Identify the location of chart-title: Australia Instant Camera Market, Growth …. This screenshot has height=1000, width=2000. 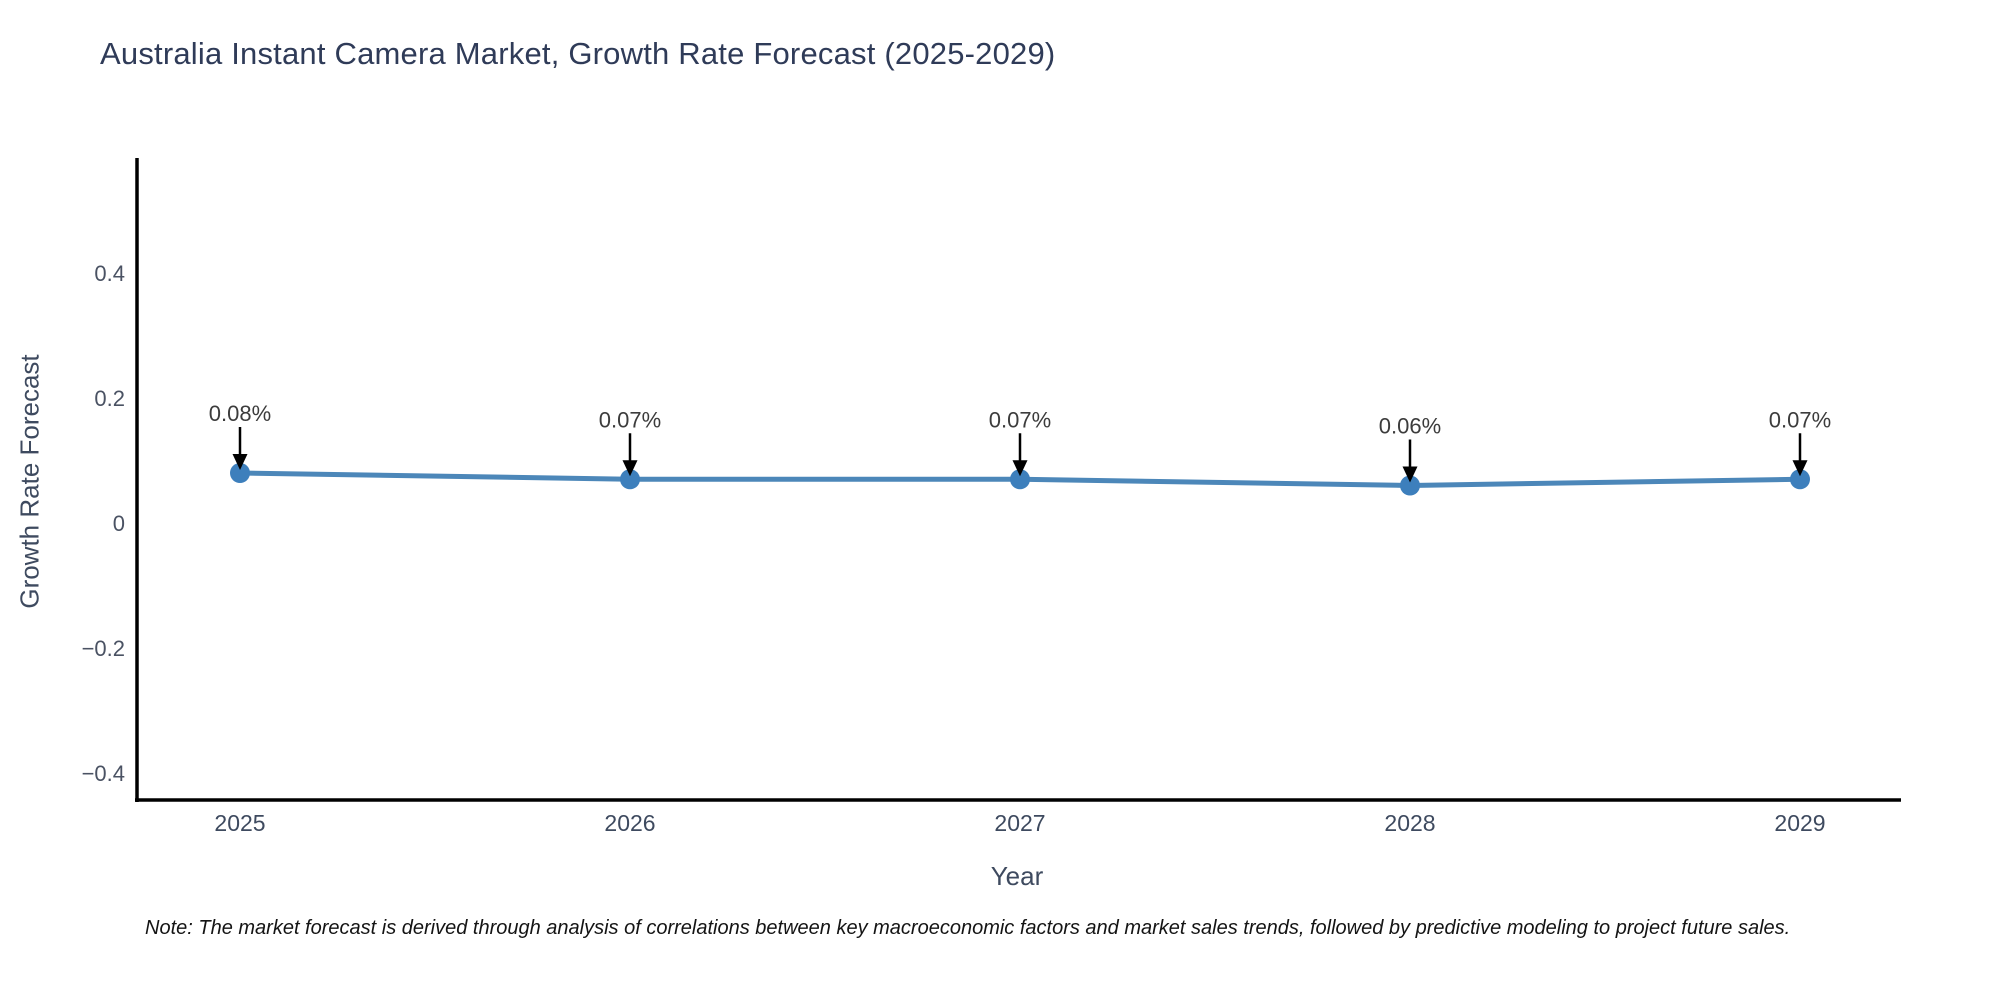
(578, 53).